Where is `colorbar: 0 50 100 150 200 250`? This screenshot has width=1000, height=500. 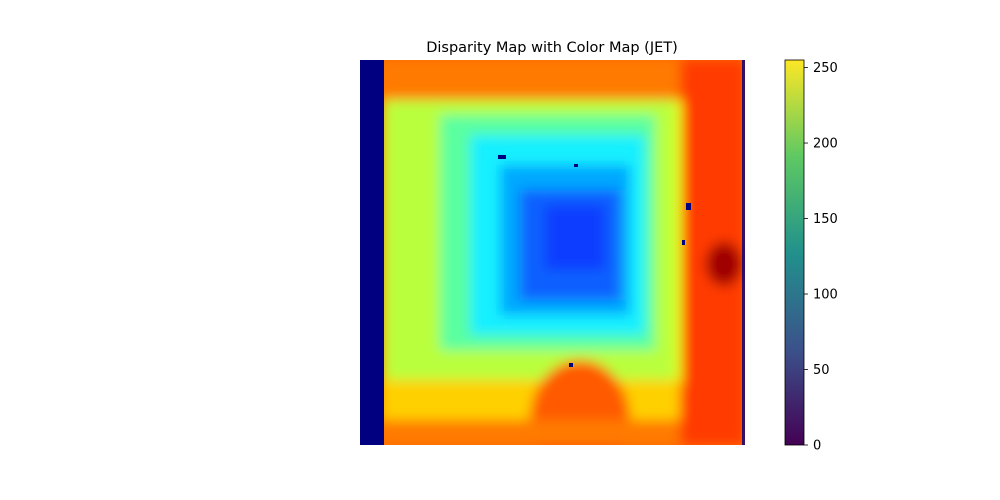
colorbar: 0 50 100 150 200 250 is located at coordinates (811, 256).